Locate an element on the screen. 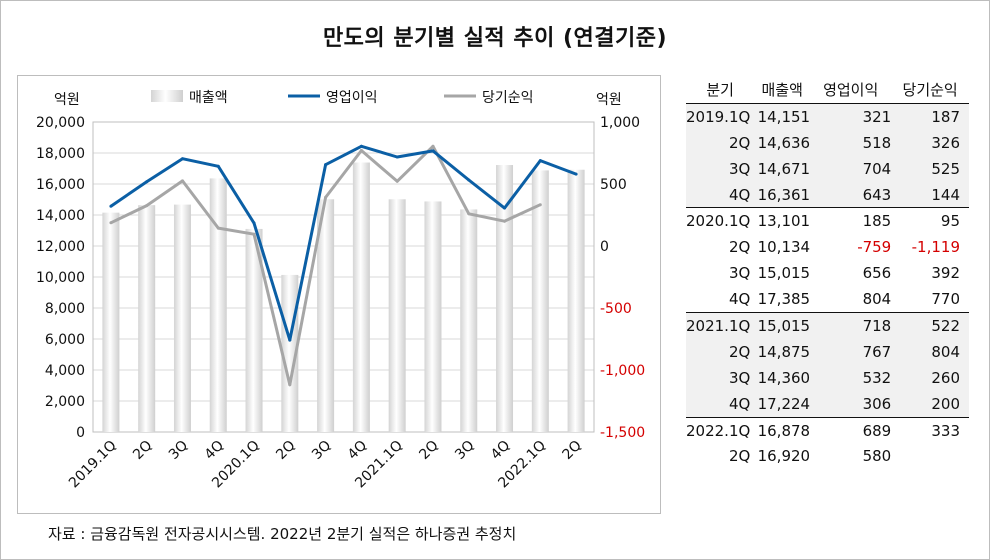  table-cell: 16,920 is located at coordinates (784, 456).